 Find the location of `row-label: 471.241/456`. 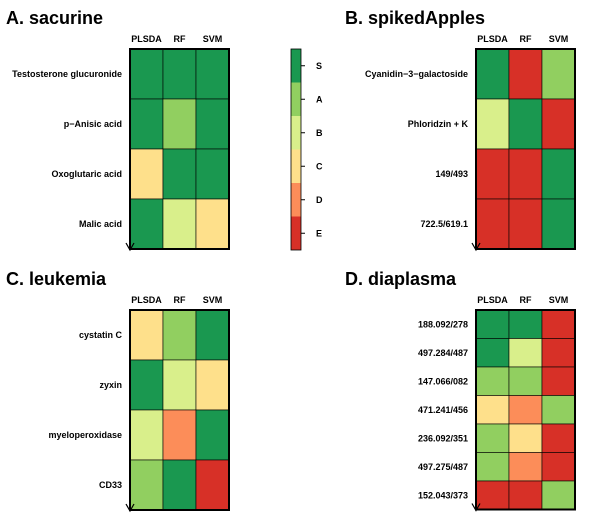

row-label: 471.241/456 is located at coordinates (443, 410).